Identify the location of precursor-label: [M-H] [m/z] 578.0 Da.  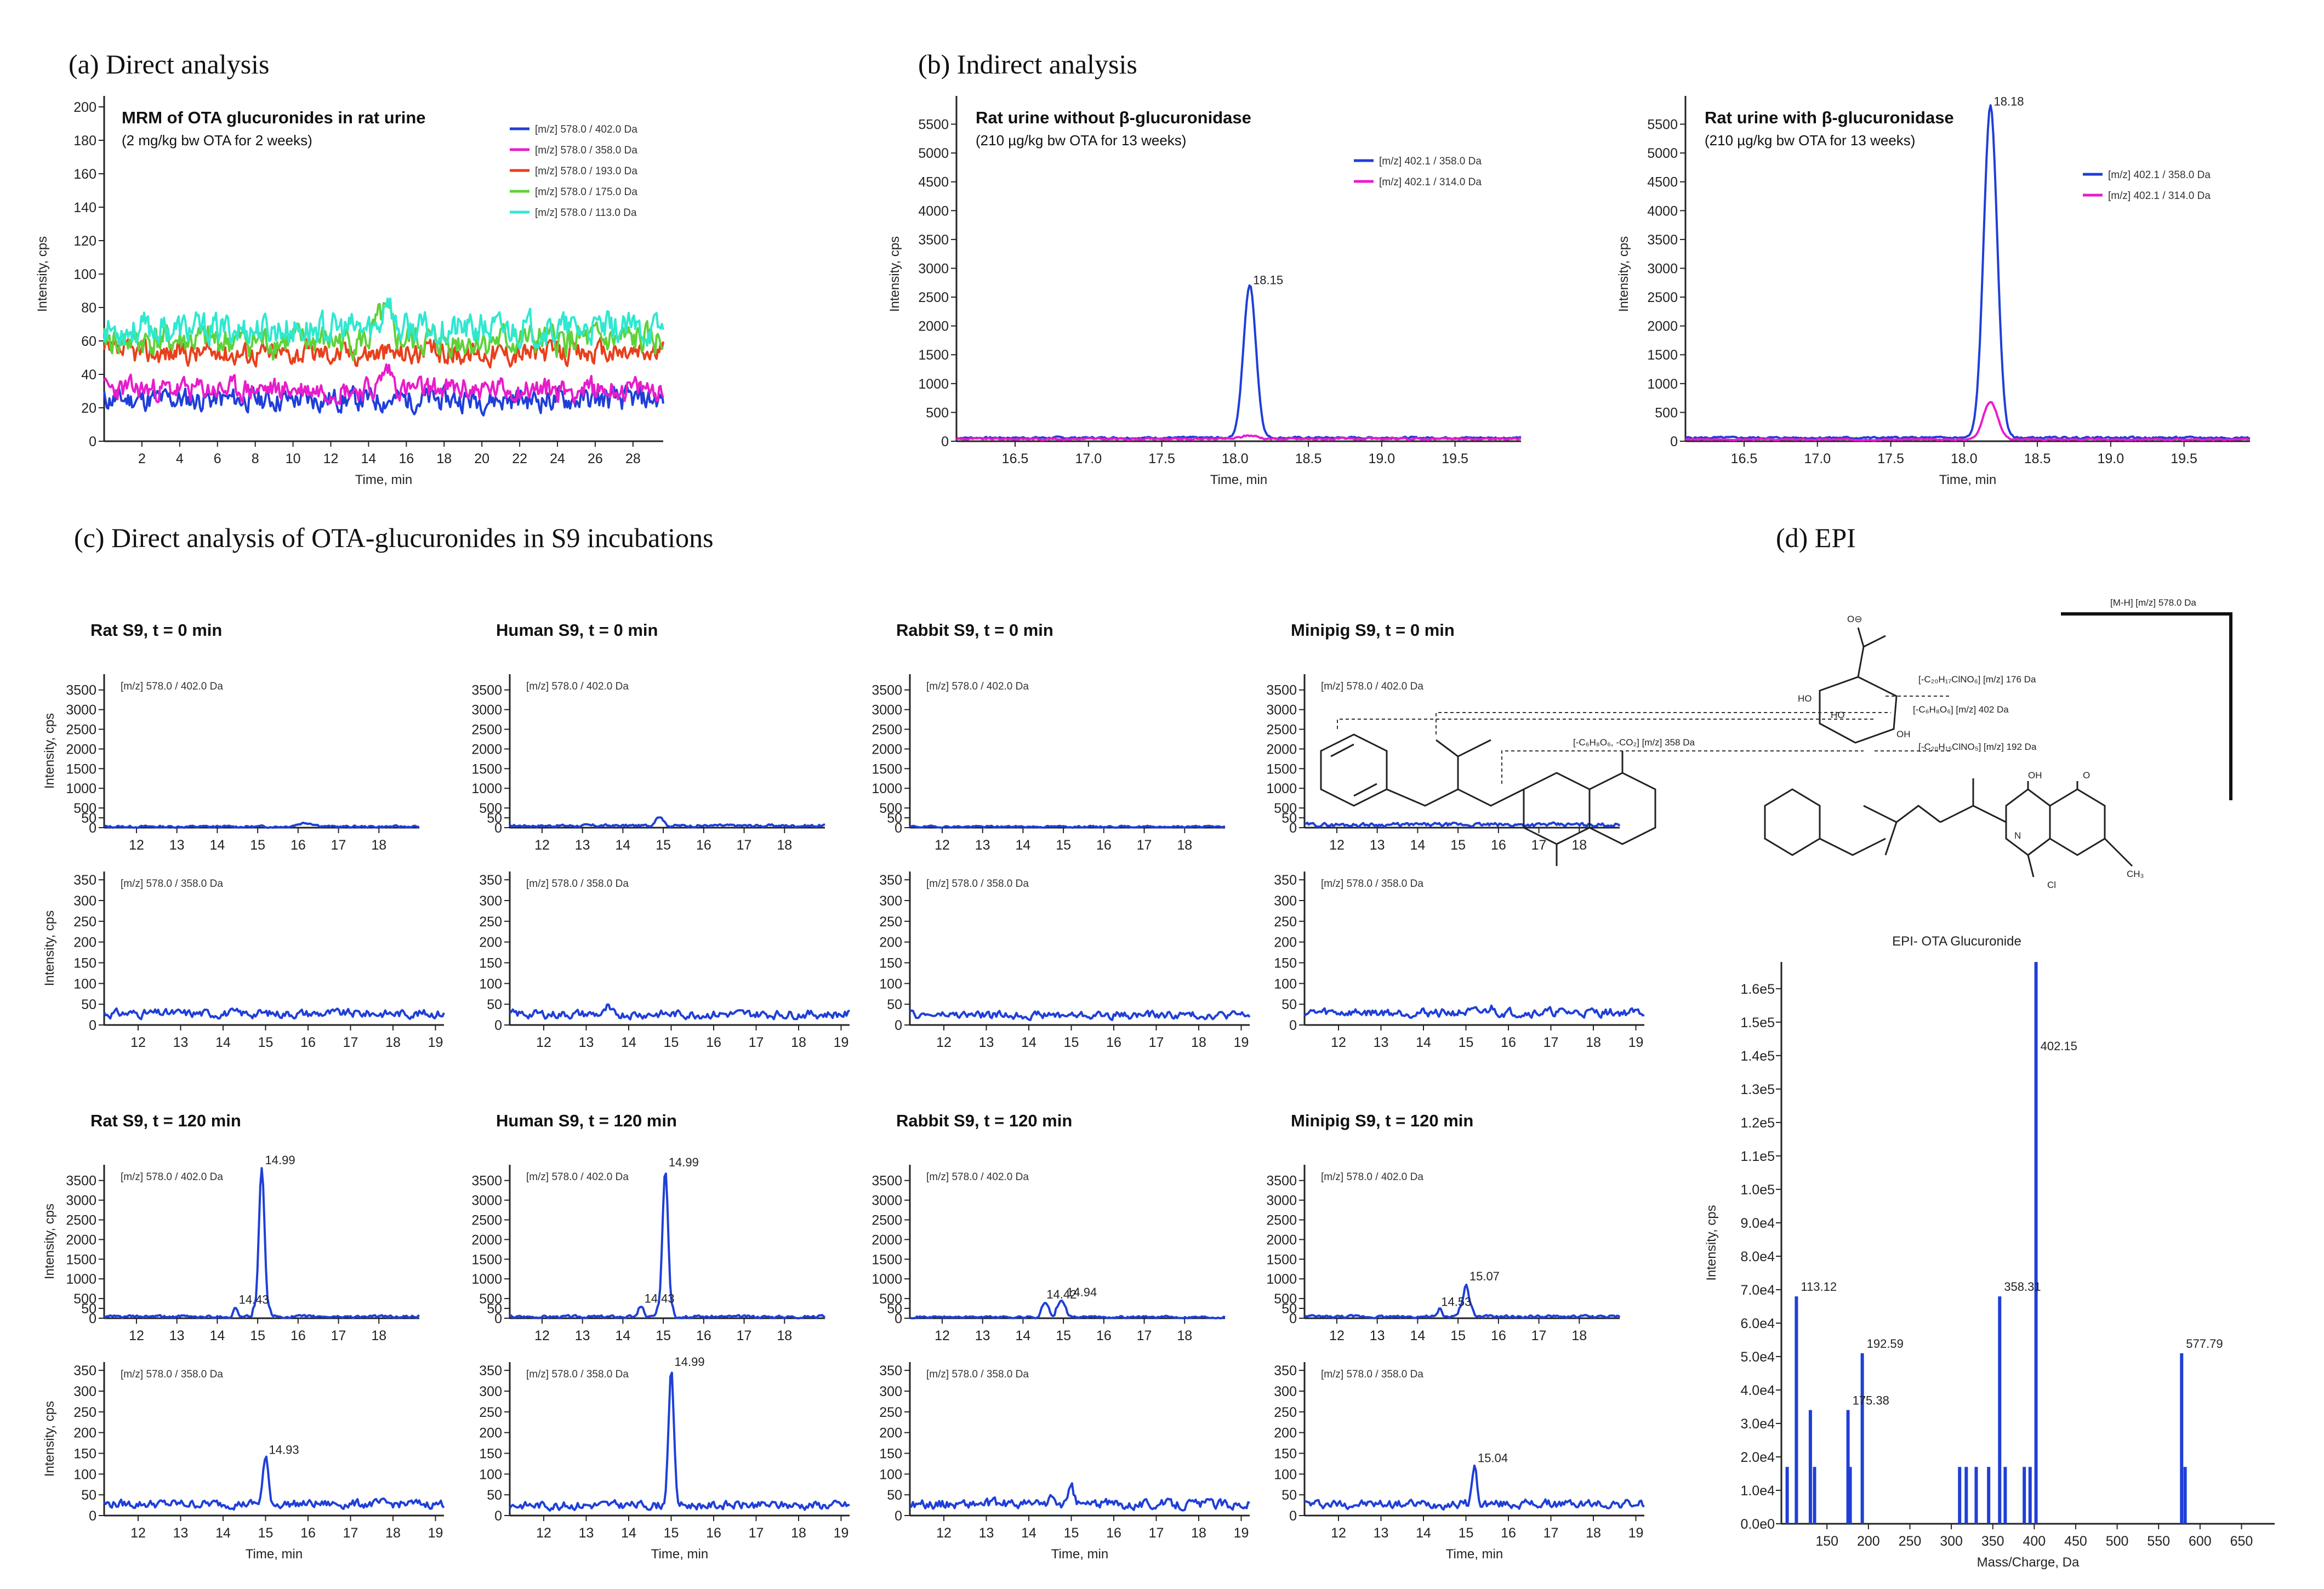
(2153, 602).